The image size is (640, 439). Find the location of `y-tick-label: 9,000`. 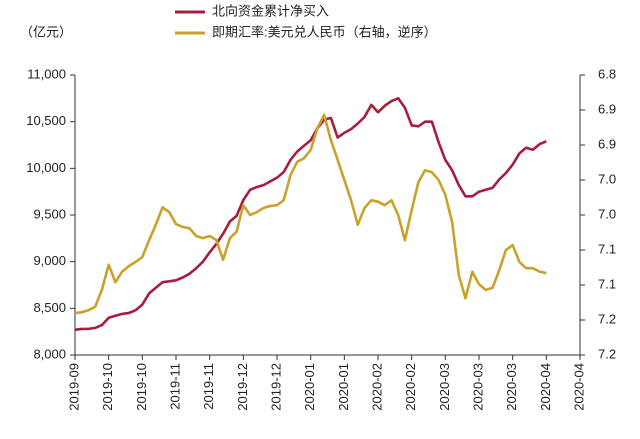

y-tick-label: 9,000 is located at coordinates (49, 260).